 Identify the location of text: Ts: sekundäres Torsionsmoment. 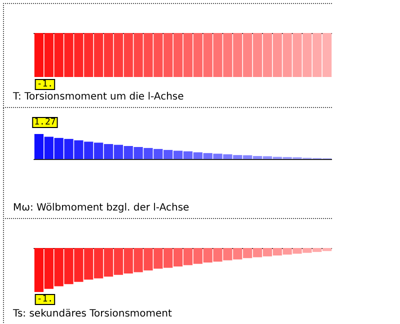
(92, 314).